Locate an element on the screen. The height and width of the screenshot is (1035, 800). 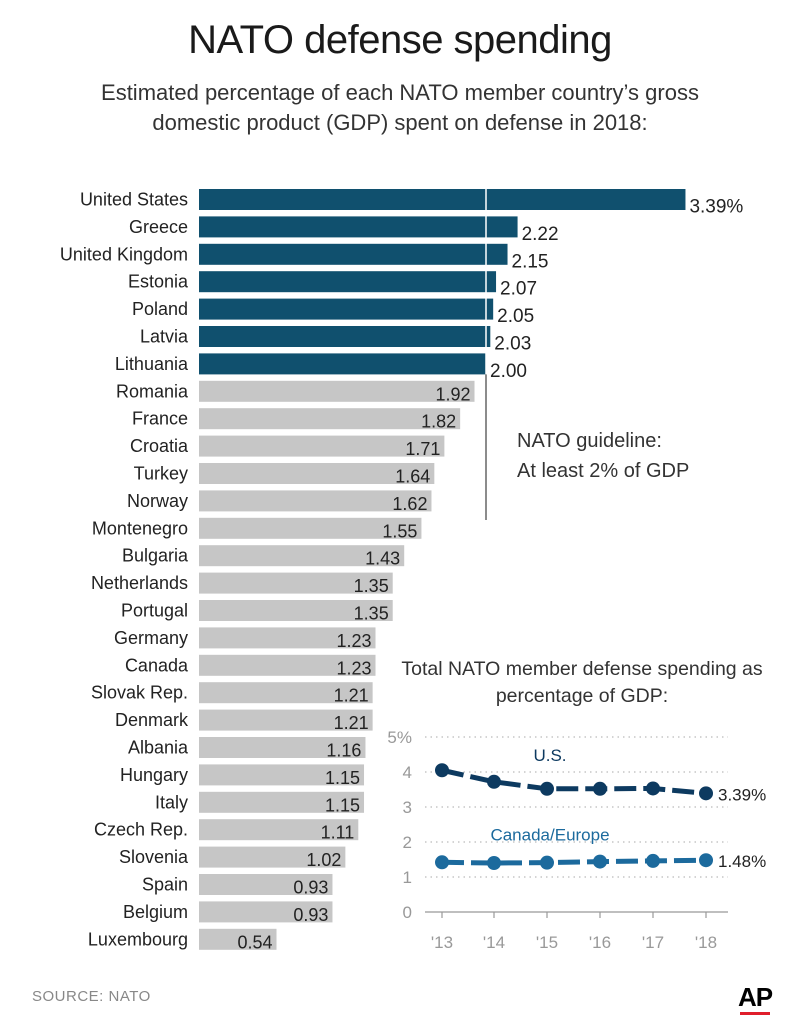
bar-value-label: 1.55 is located at coordinates (399, 531).